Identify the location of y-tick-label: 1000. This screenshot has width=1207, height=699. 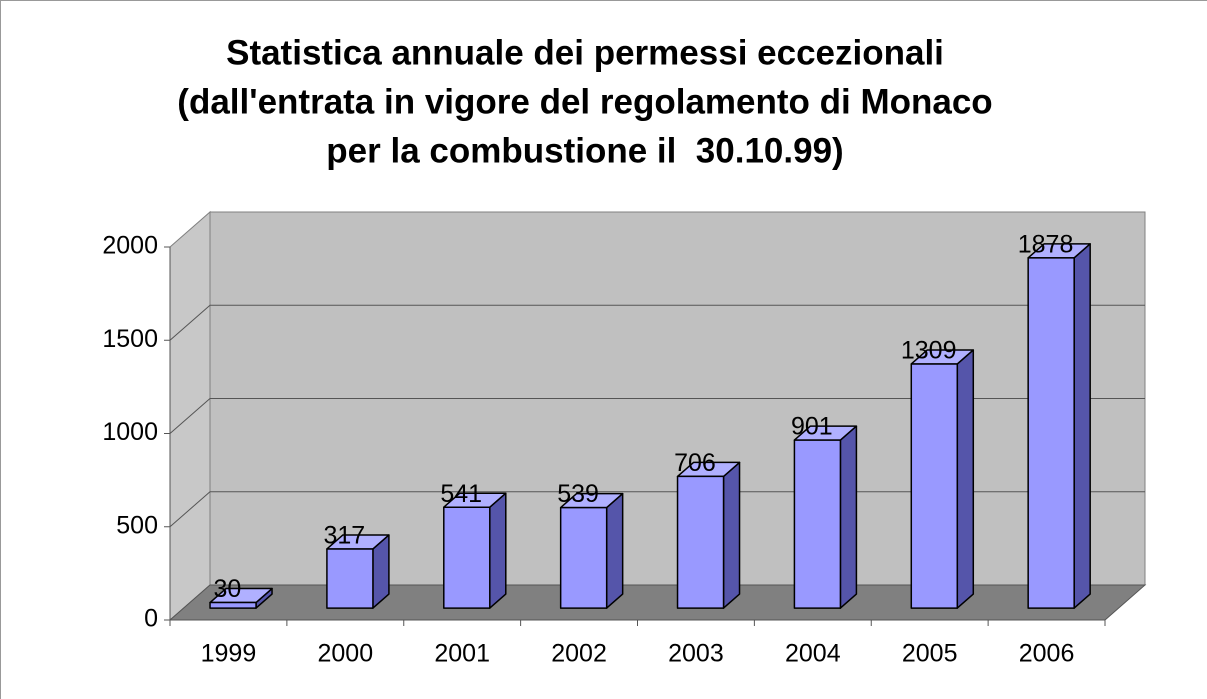
(130, 432).